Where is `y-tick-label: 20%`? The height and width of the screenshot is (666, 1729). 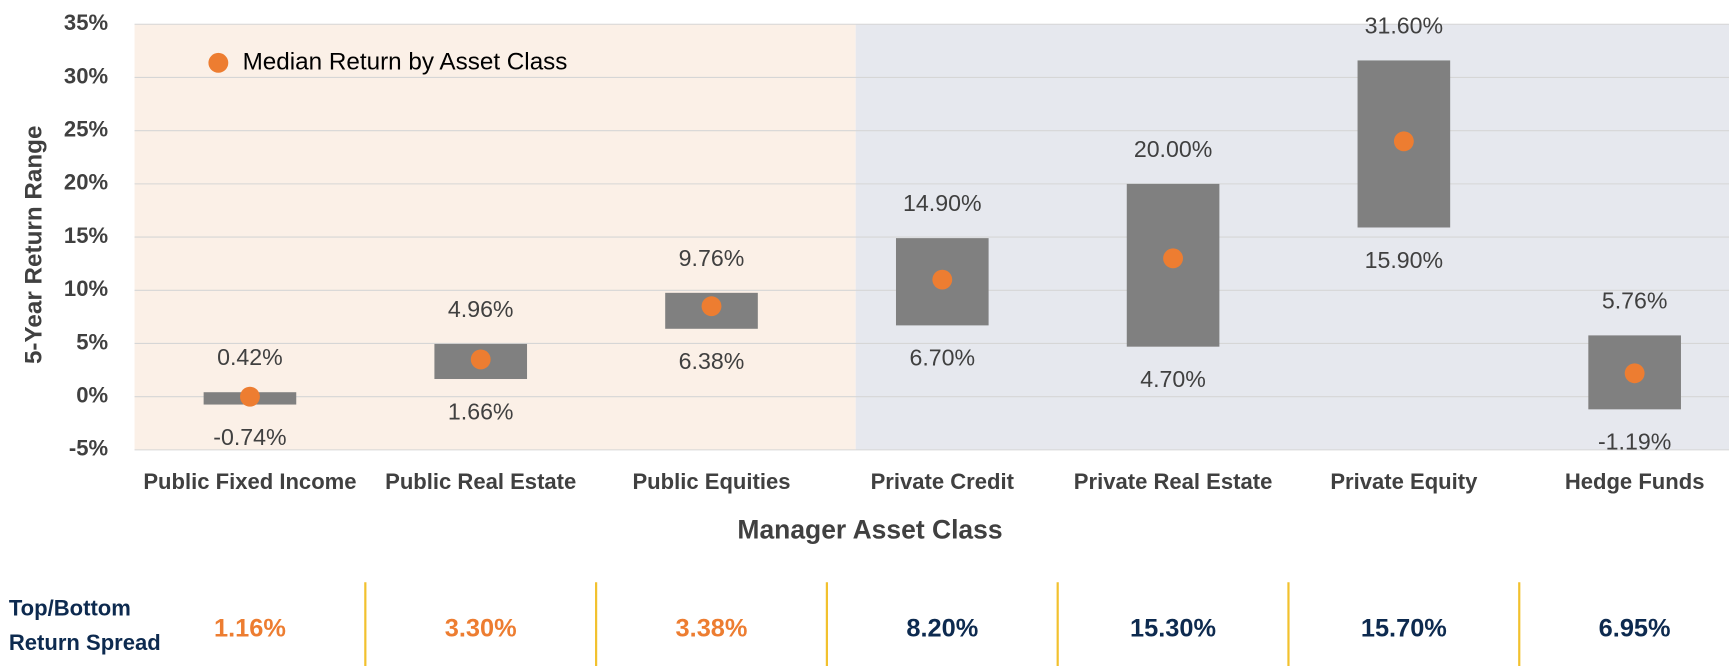 y-tick-label: 20% is located at coordinates (86, 182).